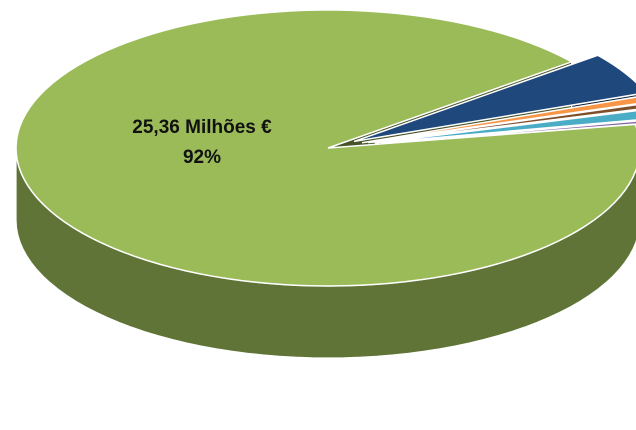 This screenshot has height=430, width=636. What do you see at coordinates (202, 127) in the screenshot?
I see `slice-label-value: 25,36 Milhões €` at bounding box center [202, 127].